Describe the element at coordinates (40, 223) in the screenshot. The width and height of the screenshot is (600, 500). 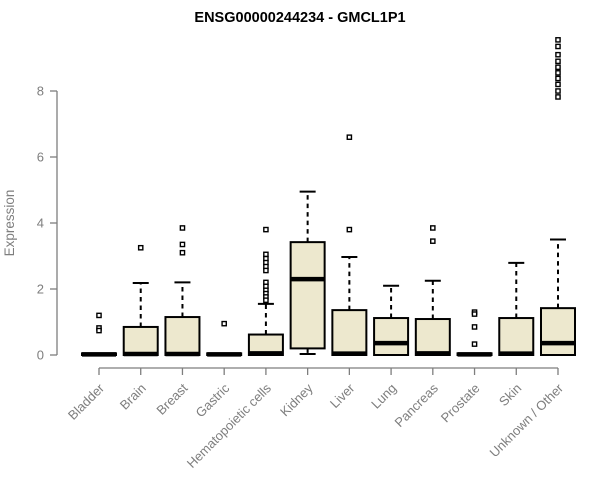
I see `y-tick-label: 4` at that location.